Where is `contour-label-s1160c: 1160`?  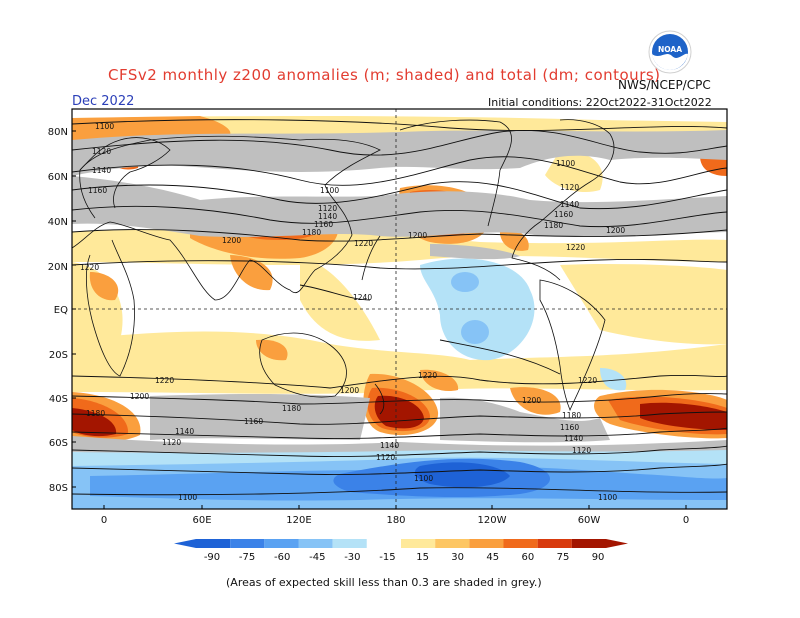 contour-label-s1160c: 1160 is located at coordinates (569, 427).